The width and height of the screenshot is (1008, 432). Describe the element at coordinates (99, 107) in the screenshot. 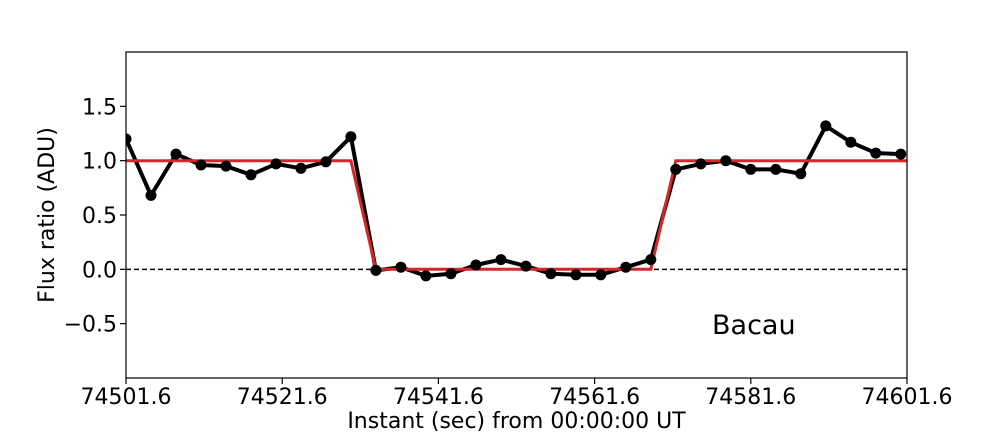

I see `y-tick-label: 1.5` at that location.